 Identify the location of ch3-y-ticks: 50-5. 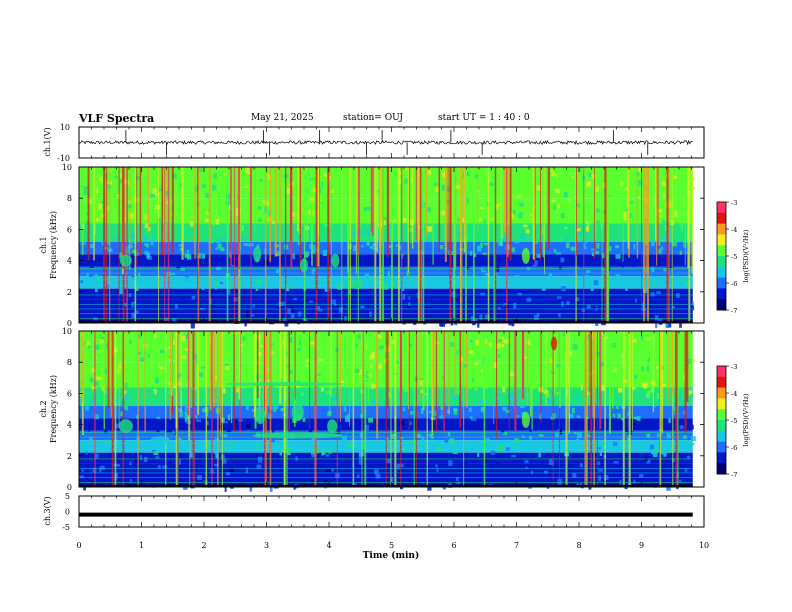
(66, 512).